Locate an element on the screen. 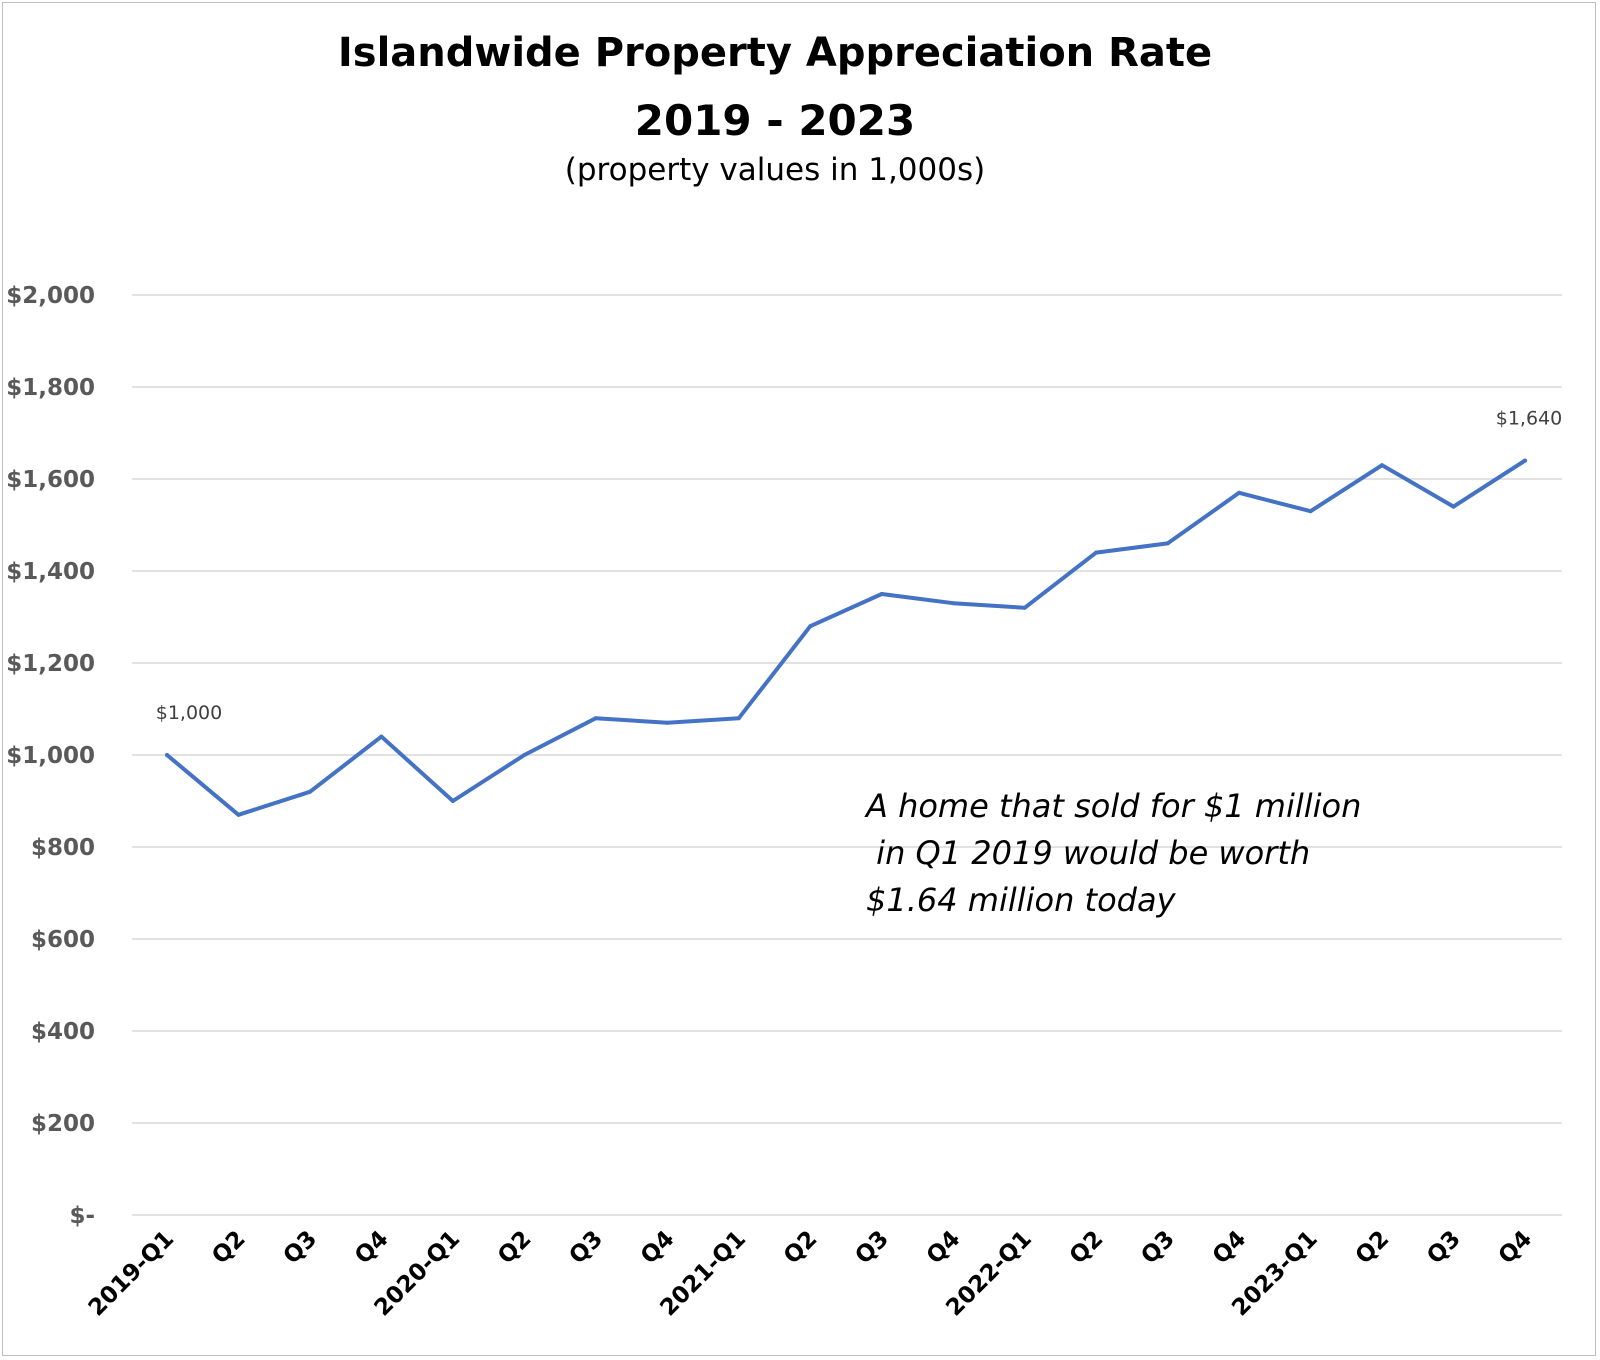 The height and width of the screenshot is (1360, 1600). y-tick-label: $200 is located at coordinates (63, 1124).